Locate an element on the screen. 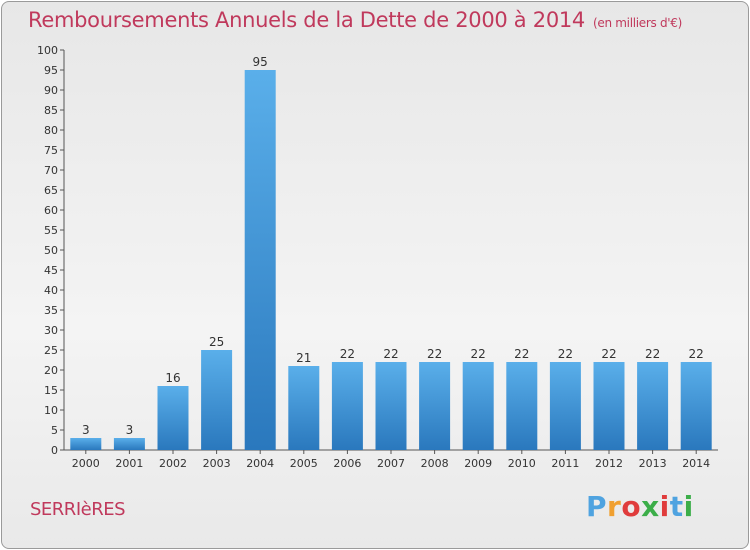 This screenshot has height=550, width=750. x-tick-label: 2013 is located at coordinates (653, 463).